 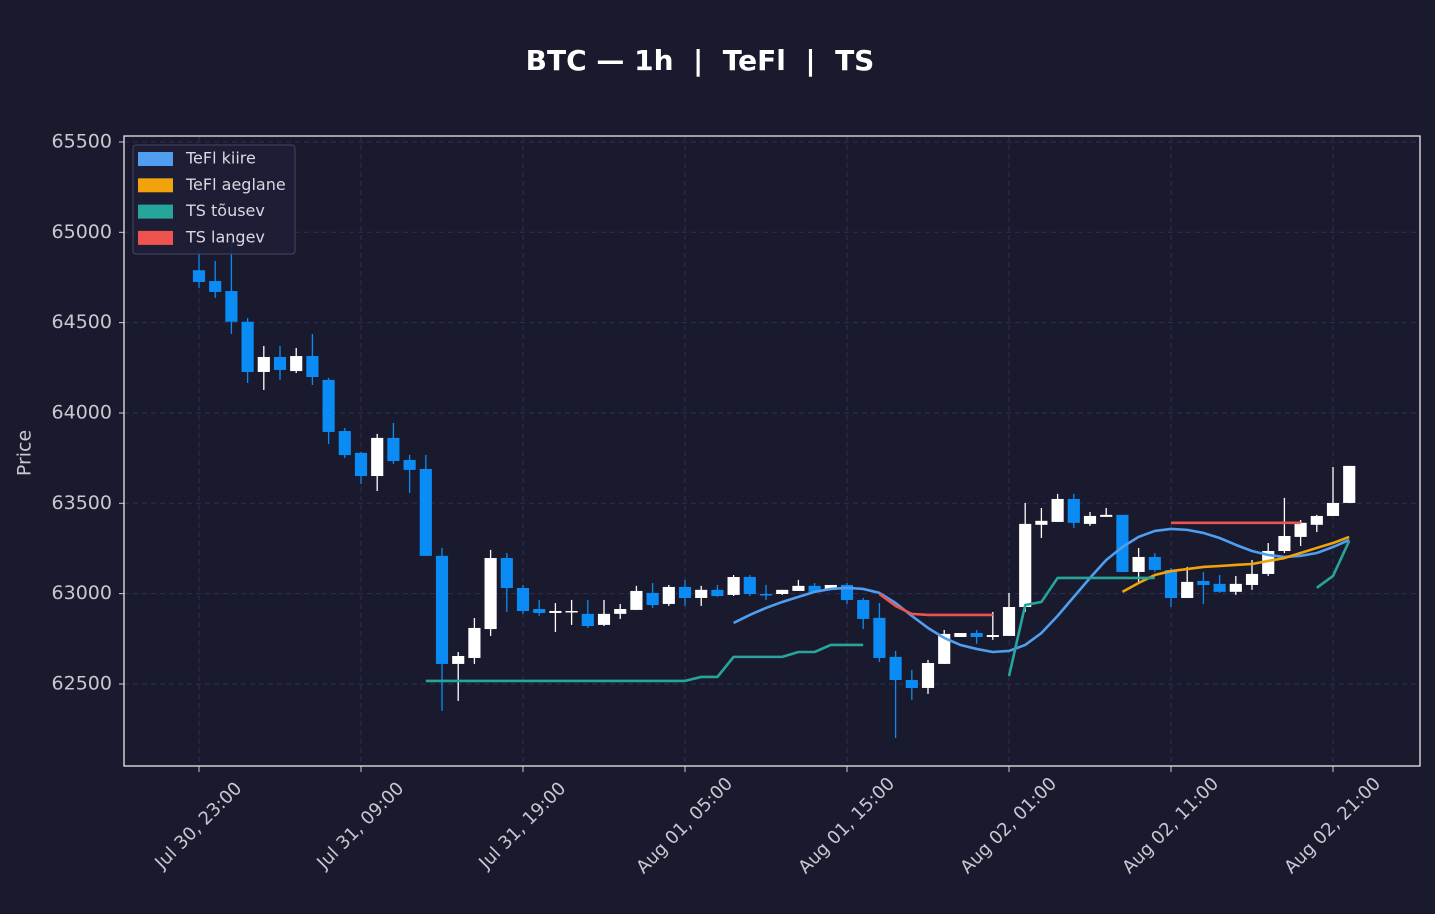 I want to click on y-tick-label: 63500, so click(x=82, y=503).